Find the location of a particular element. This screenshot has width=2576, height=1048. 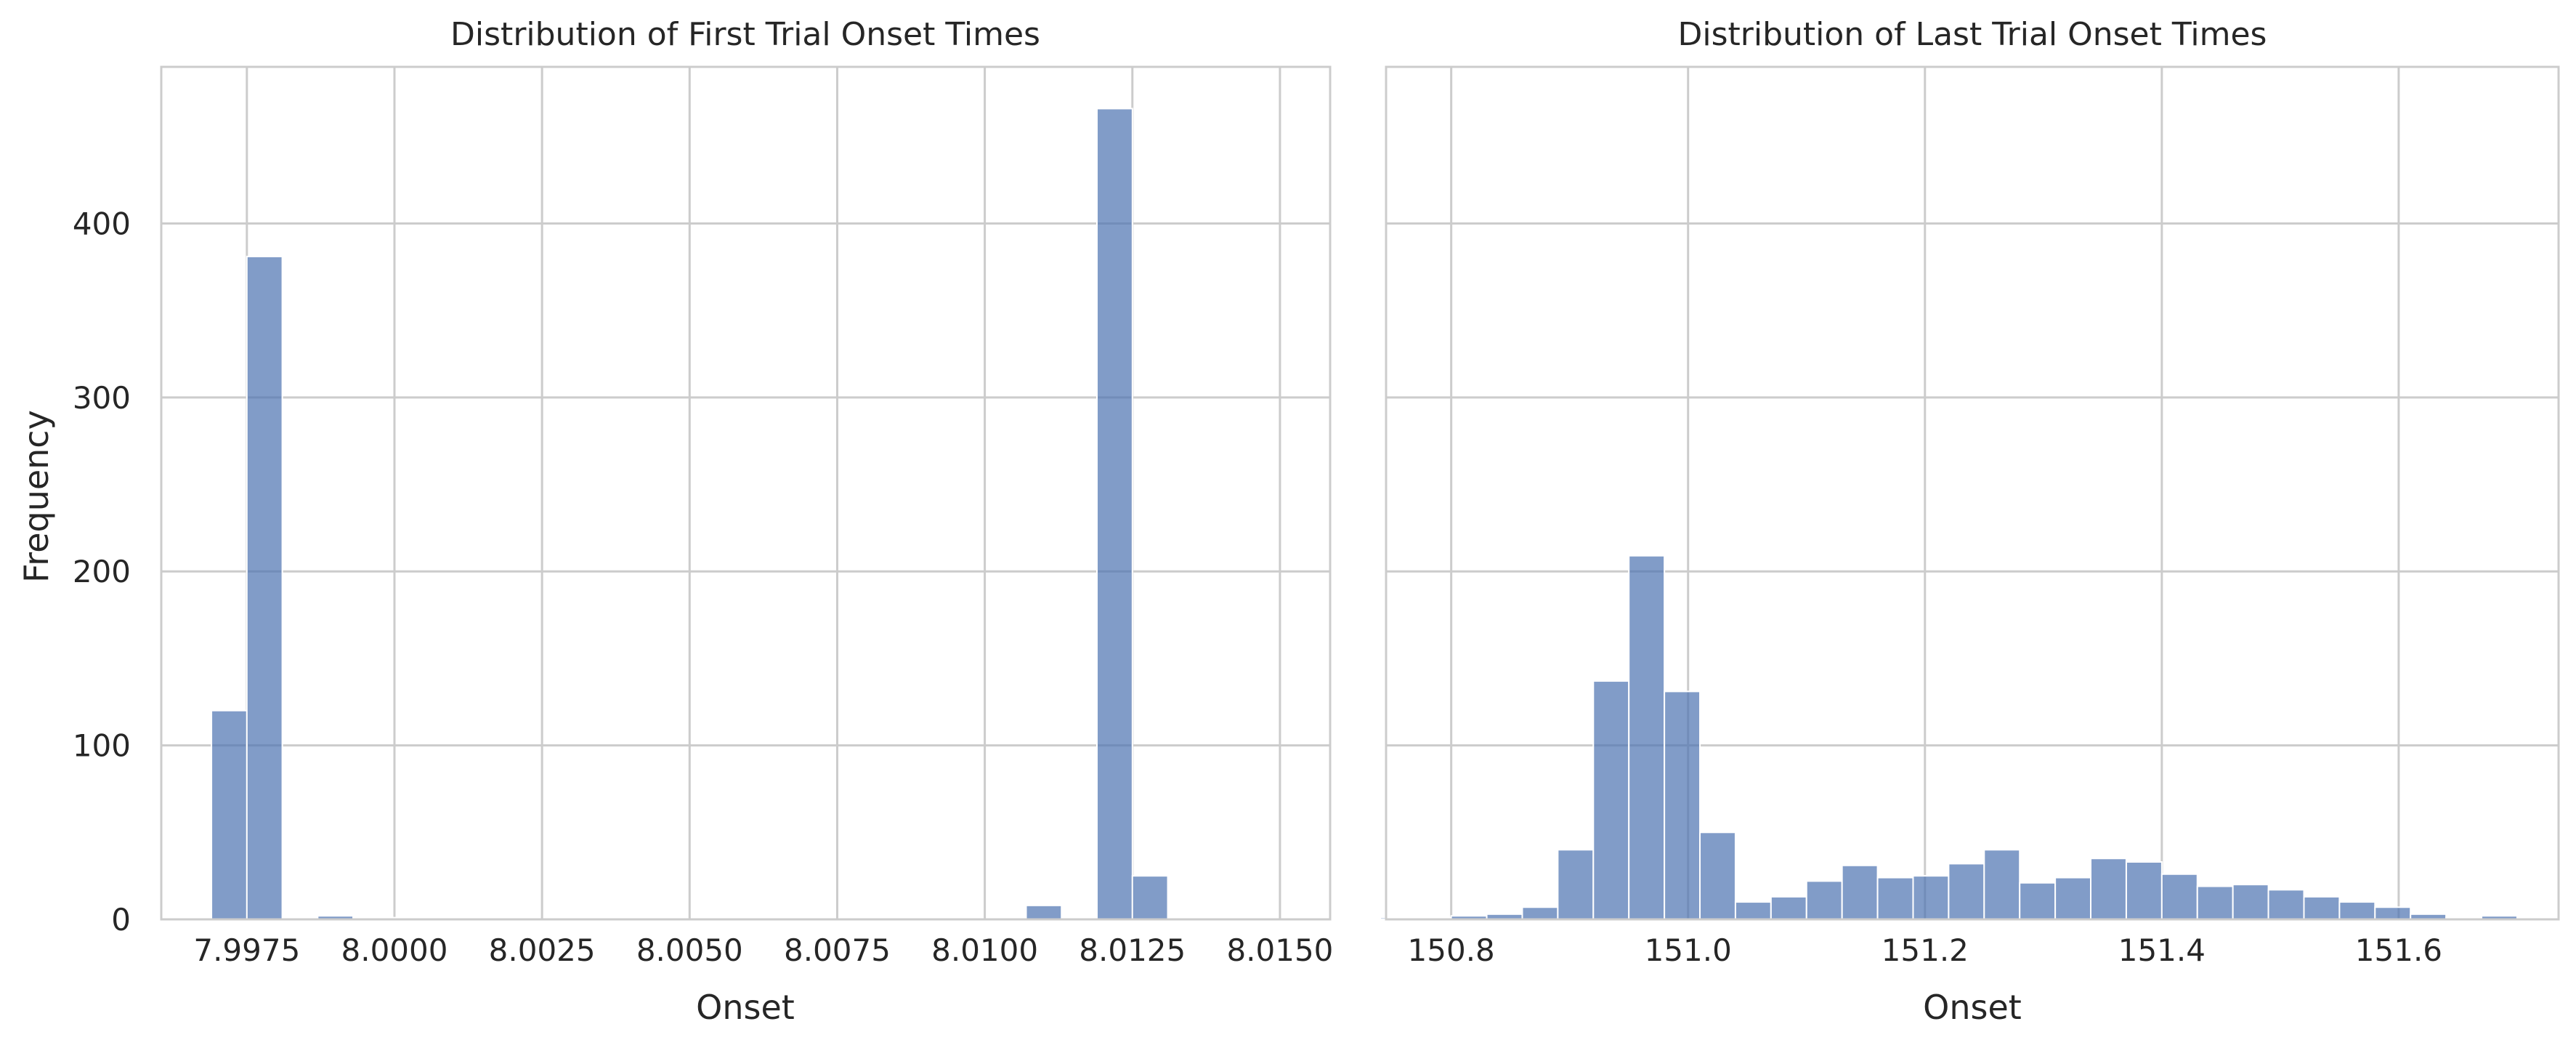

x-tick-label: 8.0050 is located at coordinates (689, 950).